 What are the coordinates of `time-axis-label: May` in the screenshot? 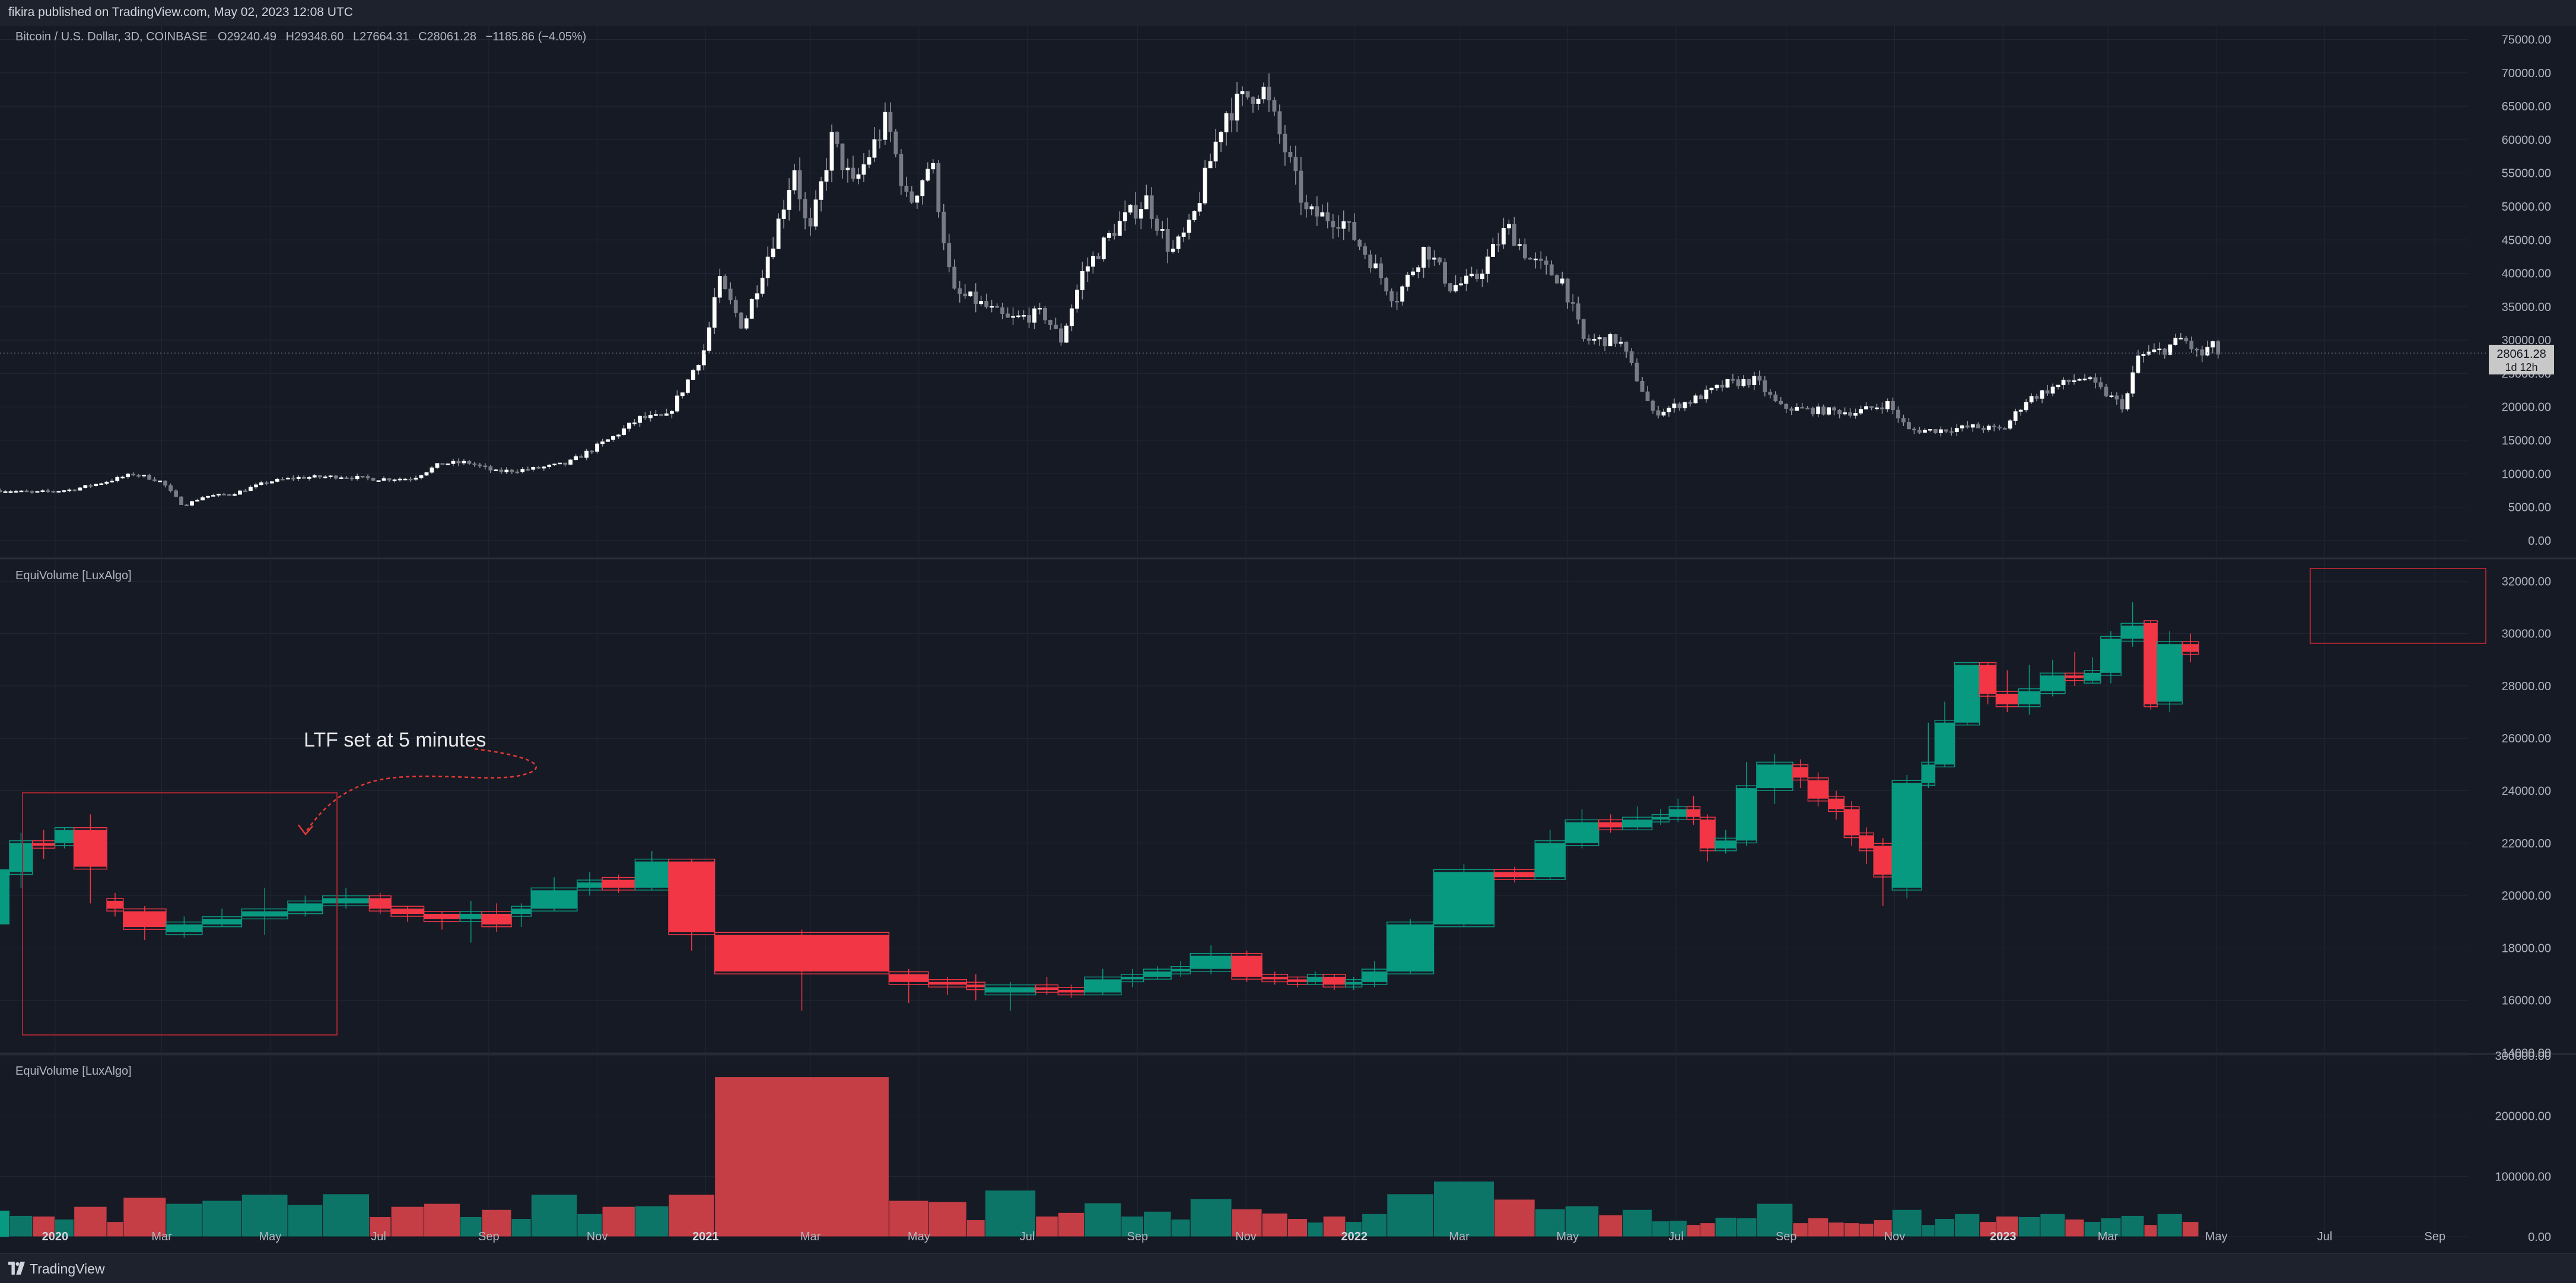 It's located at (919, 1236).